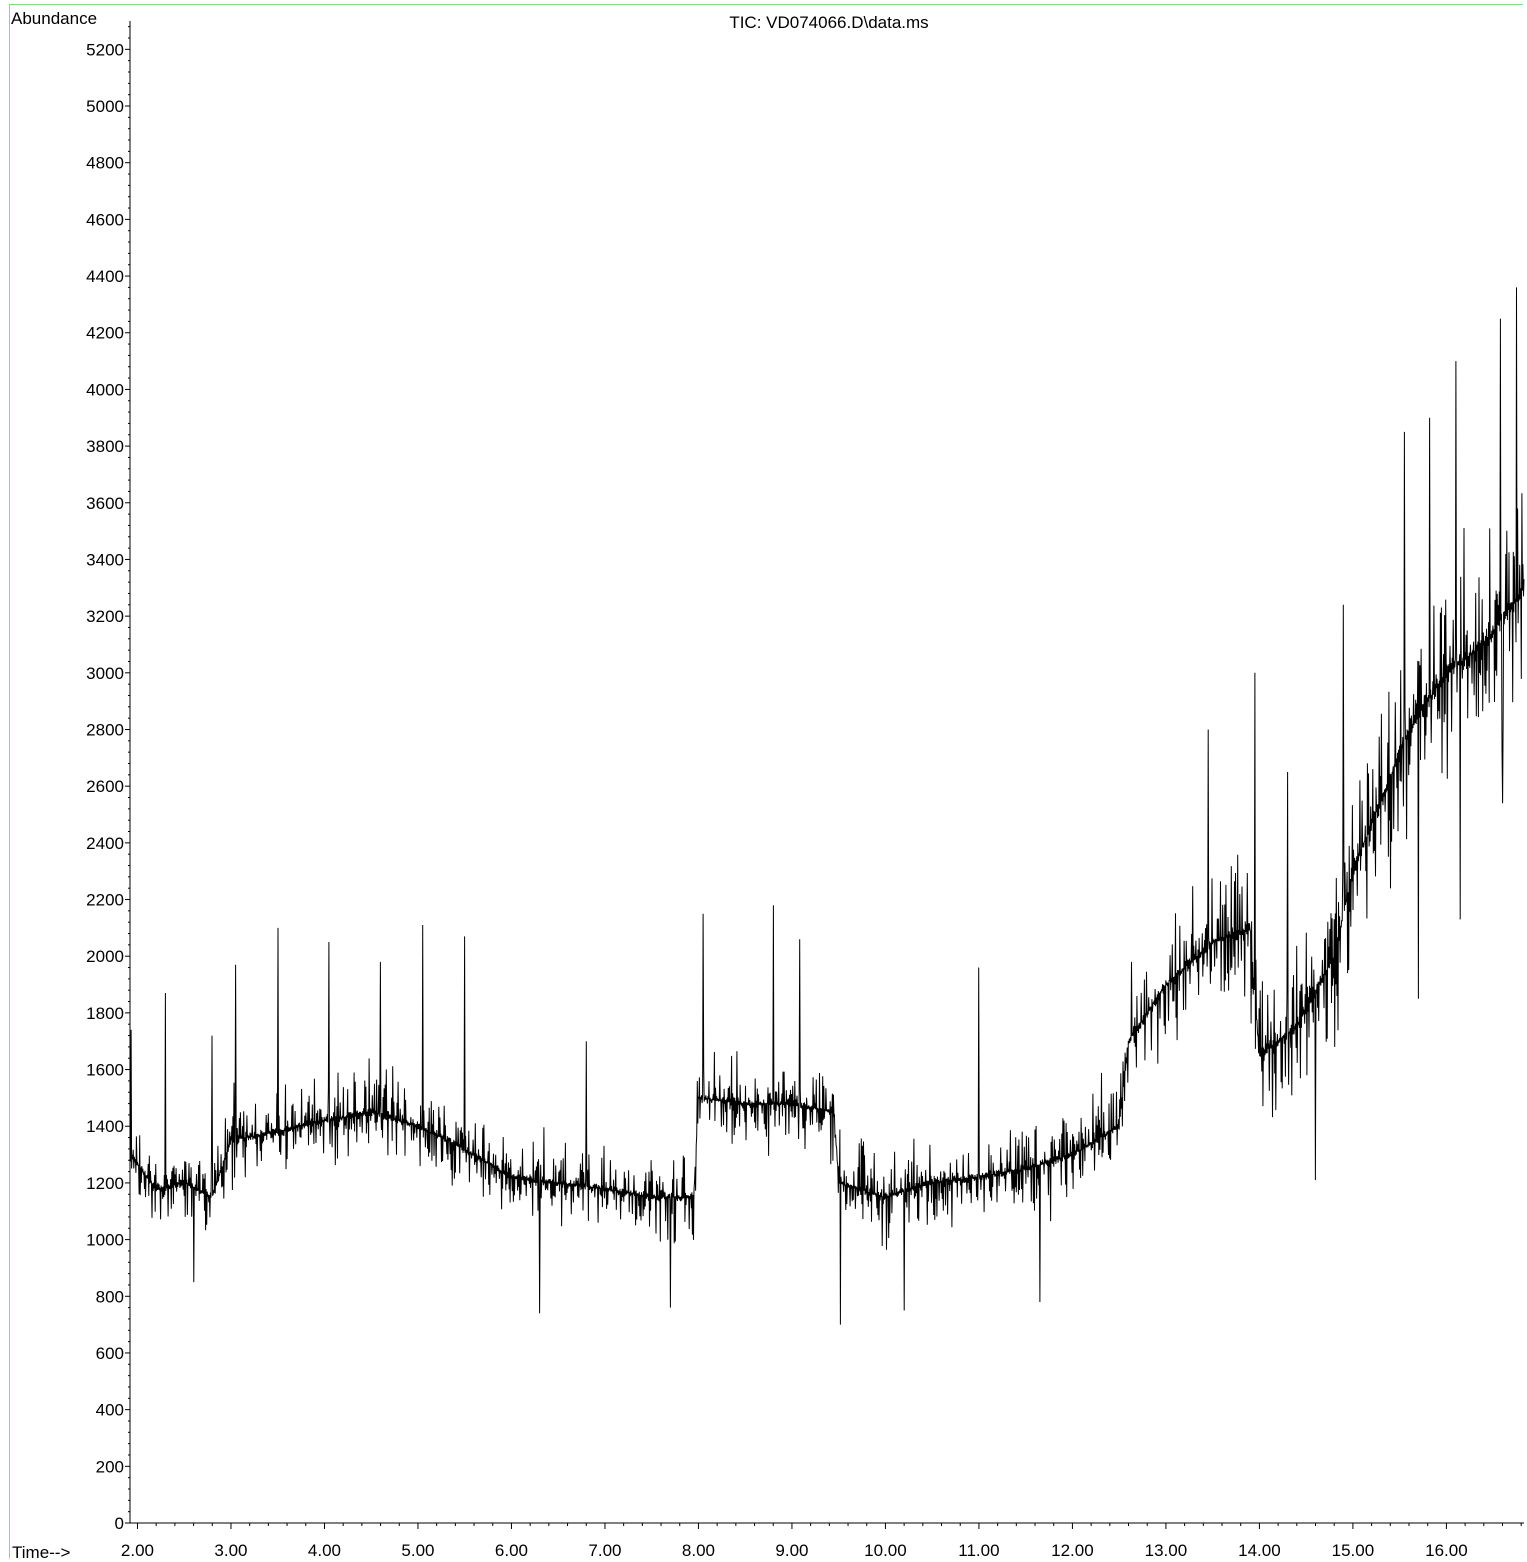 The height and width of the screenshot is (1562, 1527). Describe the element at coordinates (105, 843) in the screenshot. I see `y-tick-label: 2400` at that location.